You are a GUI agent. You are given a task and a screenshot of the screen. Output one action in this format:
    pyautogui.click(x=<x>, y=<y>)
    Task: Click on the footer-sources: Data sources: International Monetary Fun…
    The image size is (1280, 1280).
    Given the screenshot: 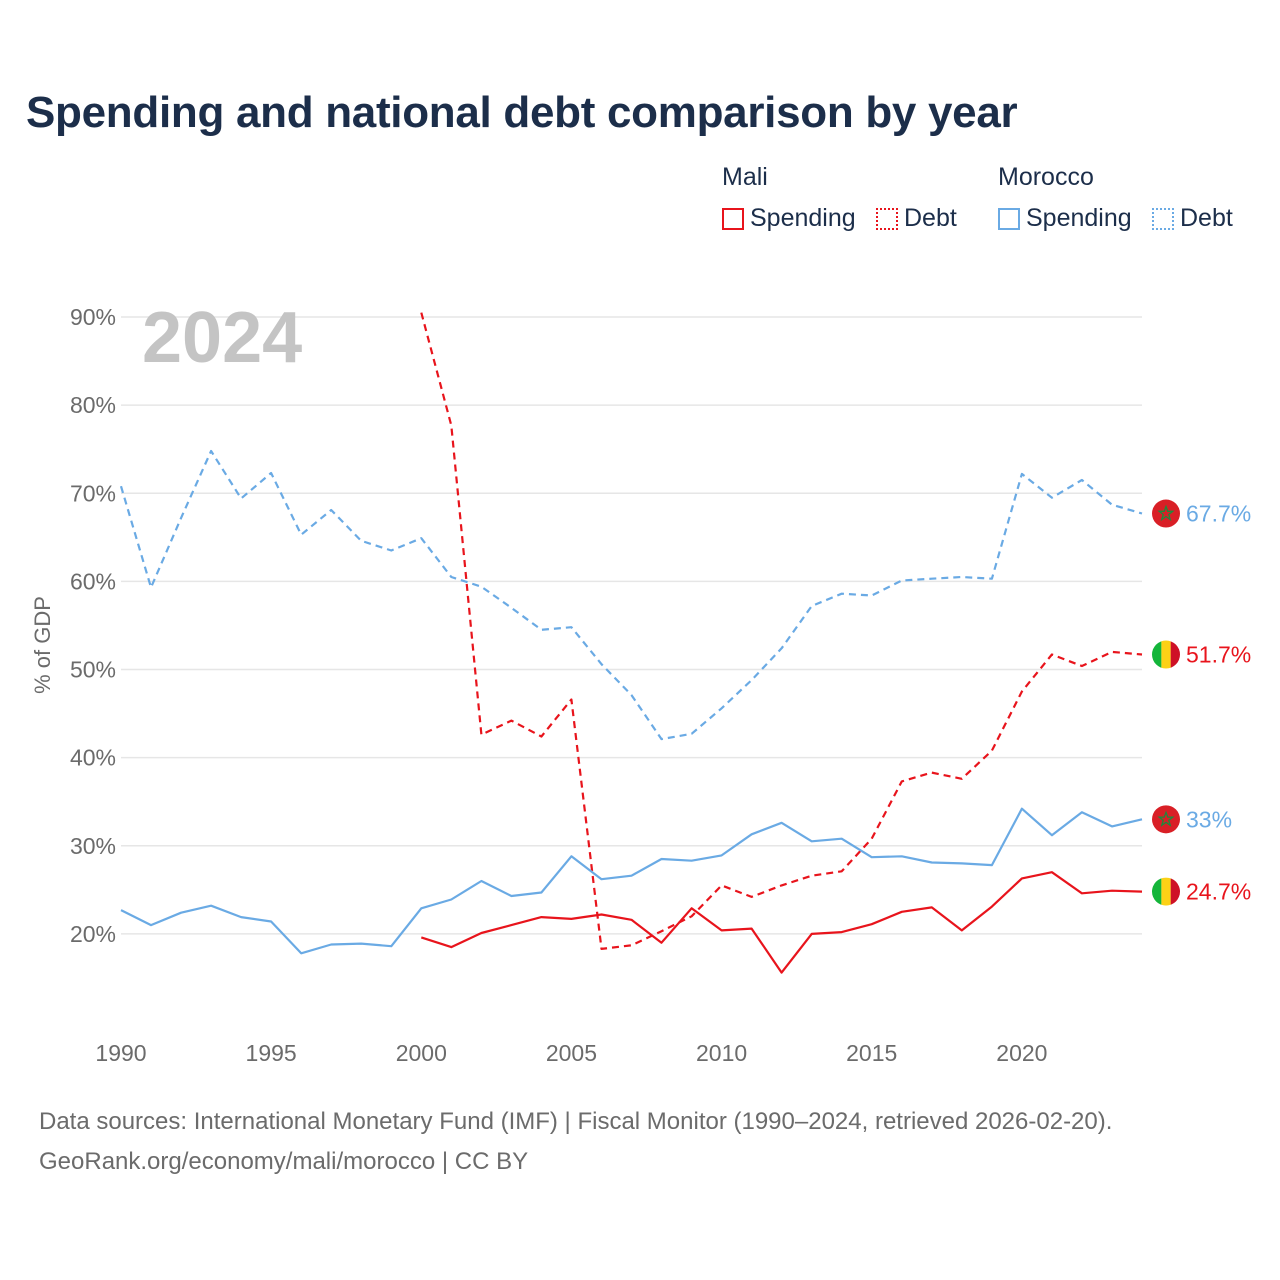 What is the action you would take?
    pyautogui.click(x=576, y=1121)
    